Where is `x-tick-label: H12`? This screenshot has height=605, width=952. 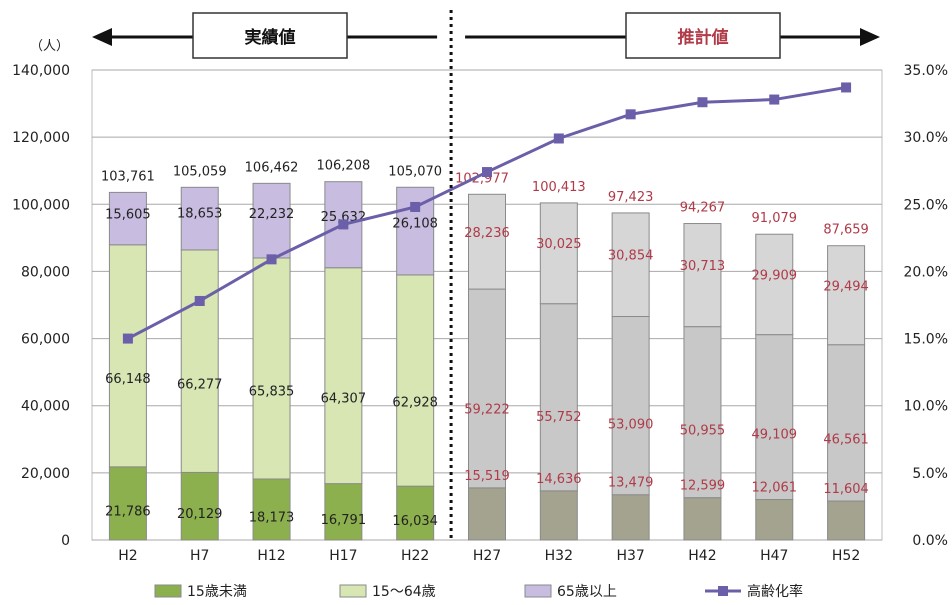 x-tick-label: H12 is located at coordinates (271, 556).